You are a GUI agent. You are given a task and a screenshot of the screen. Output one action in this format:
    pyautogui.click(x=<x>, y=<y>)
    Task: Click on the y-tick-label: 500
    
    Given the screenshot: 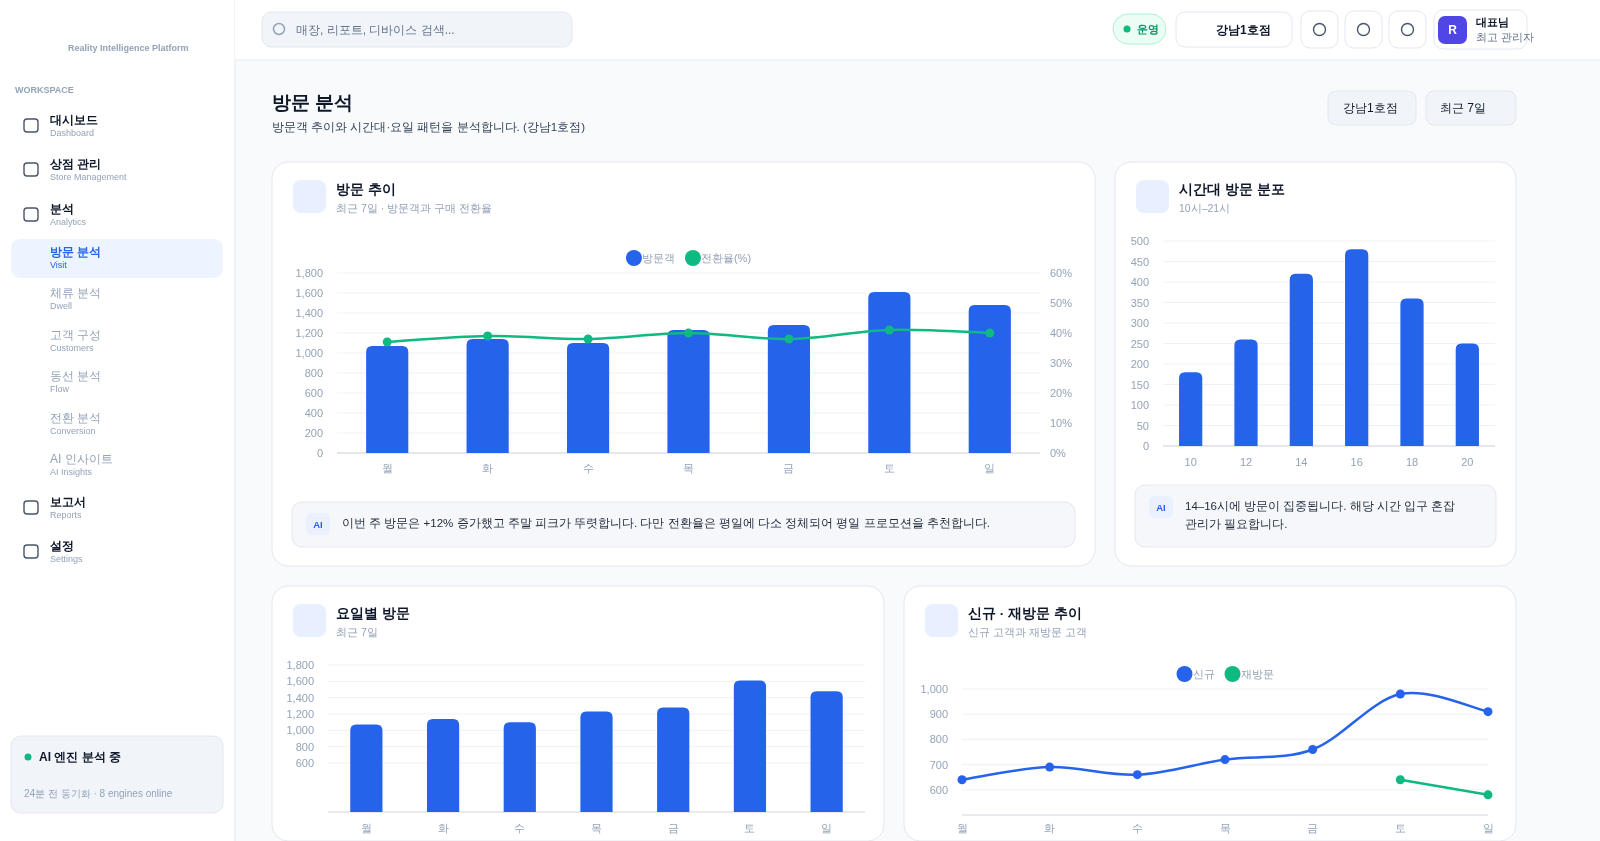 What is the action you would take?
    pyautogui.click(x=1139, y=241)
    